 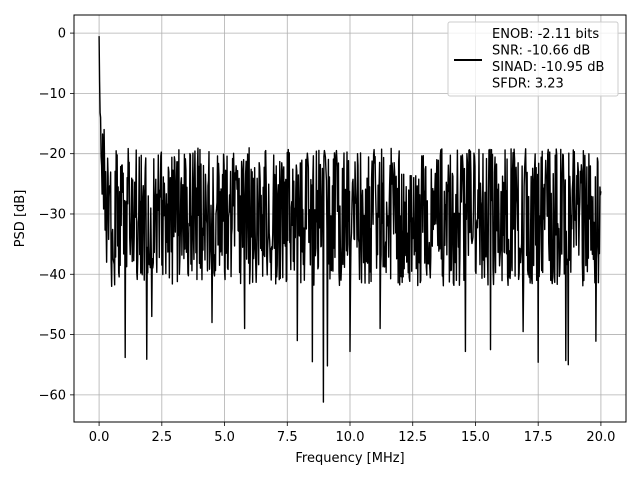 I want to click on x-tick-label: 20.0, so click(x=600, y=437).